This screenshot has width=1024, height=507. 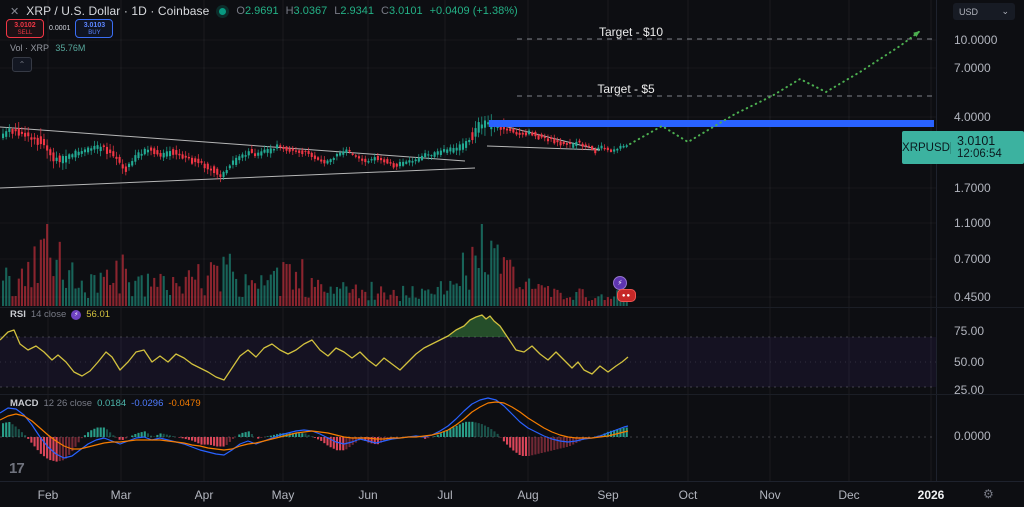 What do you see at coordinates (112, 403) in the screenshot?
I see `macd-hist-value: 0.0184` at bounding box center [112, 403].